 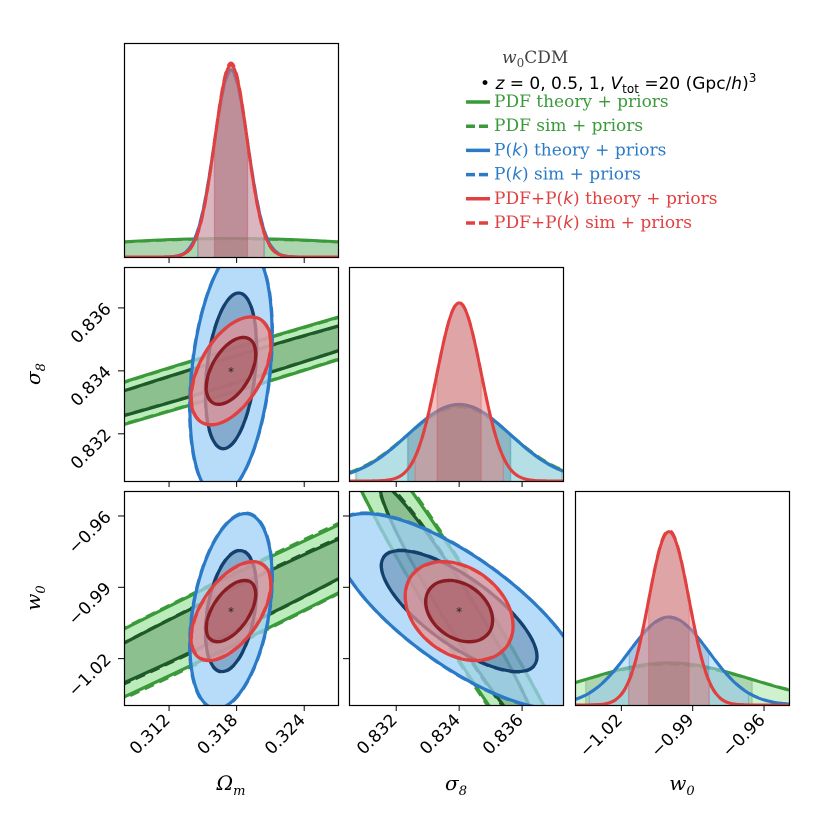 I want to click on x-tick-label: 0.318, so click(x=218, y=734).